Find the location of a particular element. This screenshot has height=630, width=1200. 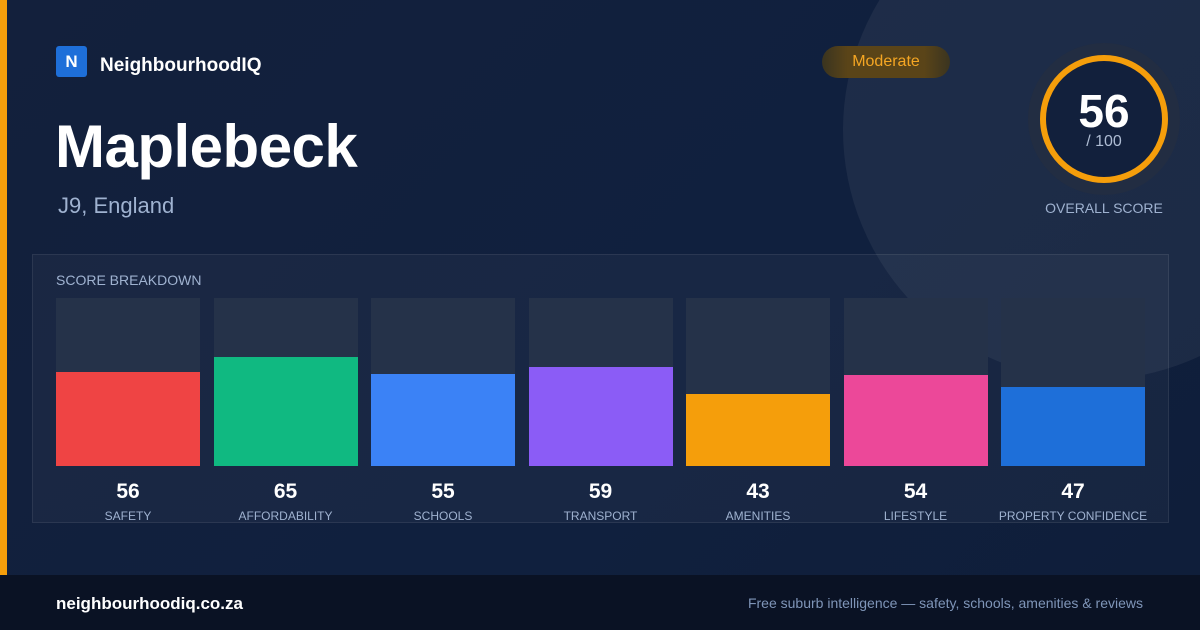

bar-category-label: PROPERTY CONFIDENCE is located at coordinates (1073, 516).